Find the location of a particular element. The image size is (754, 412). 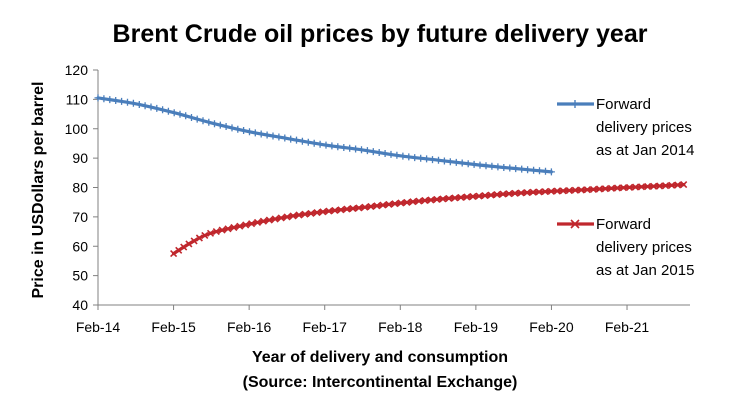

x-tick-label: Feb-19 is located at coordinates (476, 327).